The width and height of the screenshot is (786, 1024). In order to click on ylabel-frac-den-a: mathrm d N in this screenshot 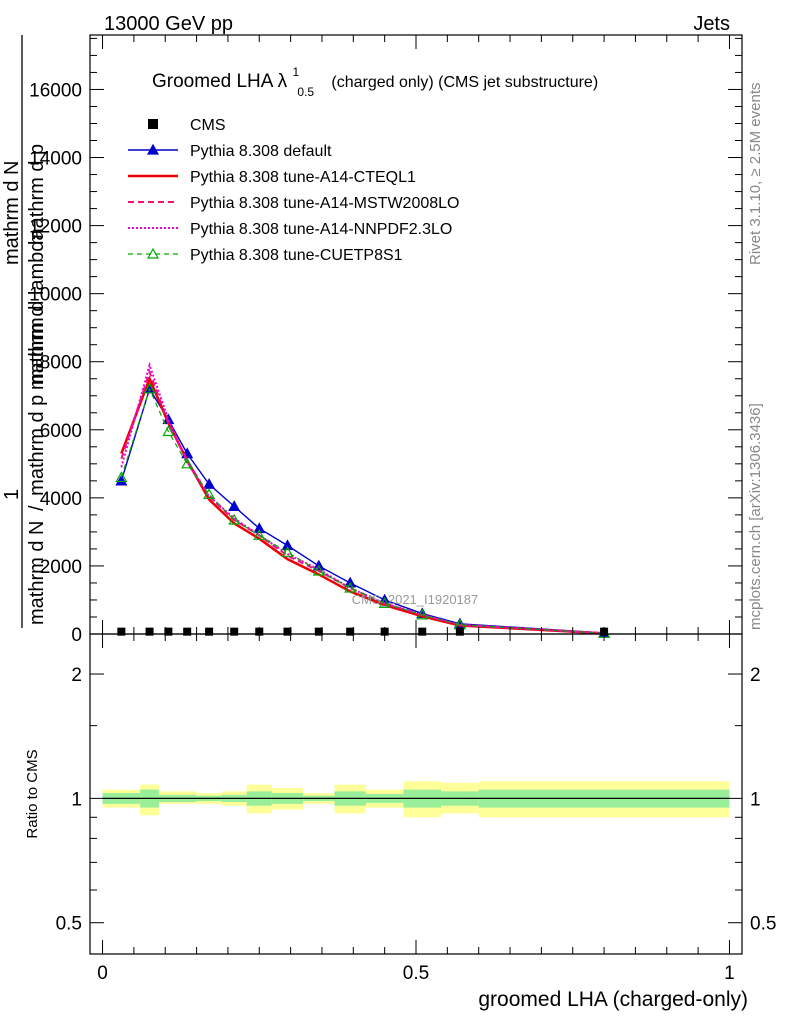, I will do `click(37, 573)`.